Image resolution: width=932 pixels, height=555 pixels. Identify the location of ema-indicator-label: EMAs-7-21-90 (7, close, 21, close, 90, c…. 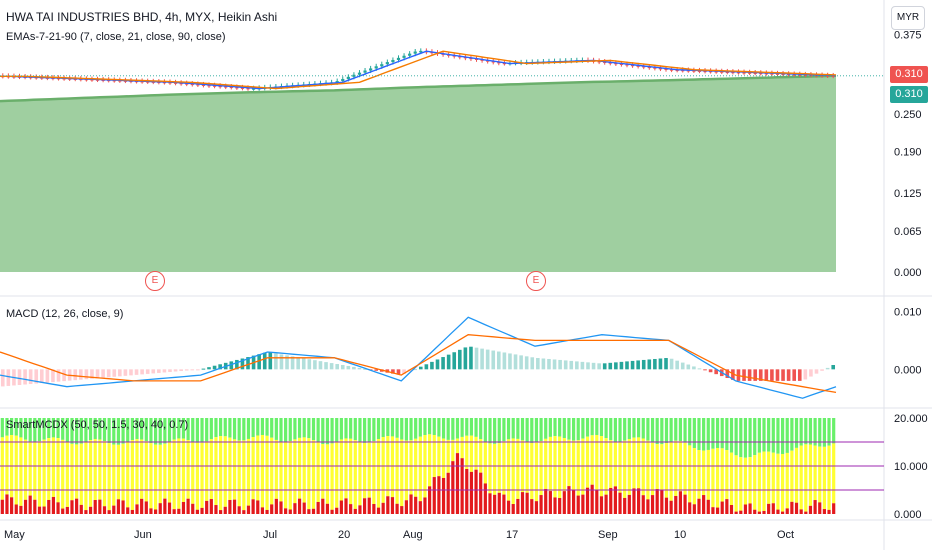
(116, 37).